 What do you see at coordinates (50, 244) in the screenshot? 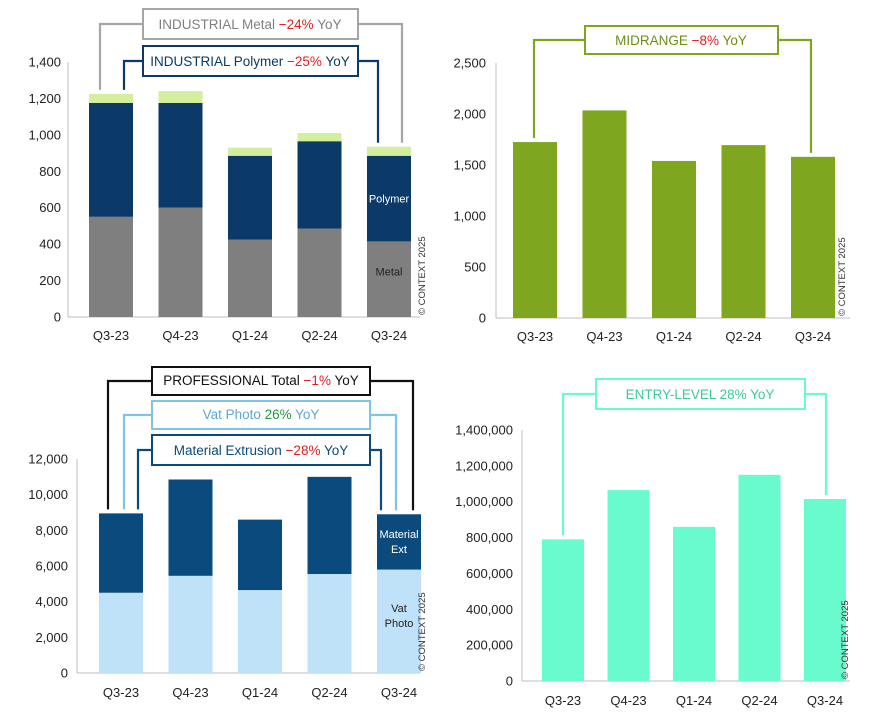
I see `y-tick-label: 400` at bounding box center [50, 244].